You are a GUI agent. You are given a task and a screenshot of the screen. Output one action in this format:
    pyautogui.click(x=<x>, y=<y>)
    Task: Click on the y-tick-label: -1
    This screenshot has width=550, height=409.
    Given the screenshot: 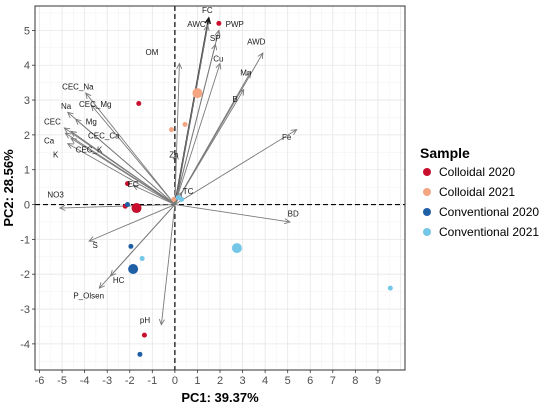 What is the action you would take?
    pyautogui.click(x=25, y=240)
    